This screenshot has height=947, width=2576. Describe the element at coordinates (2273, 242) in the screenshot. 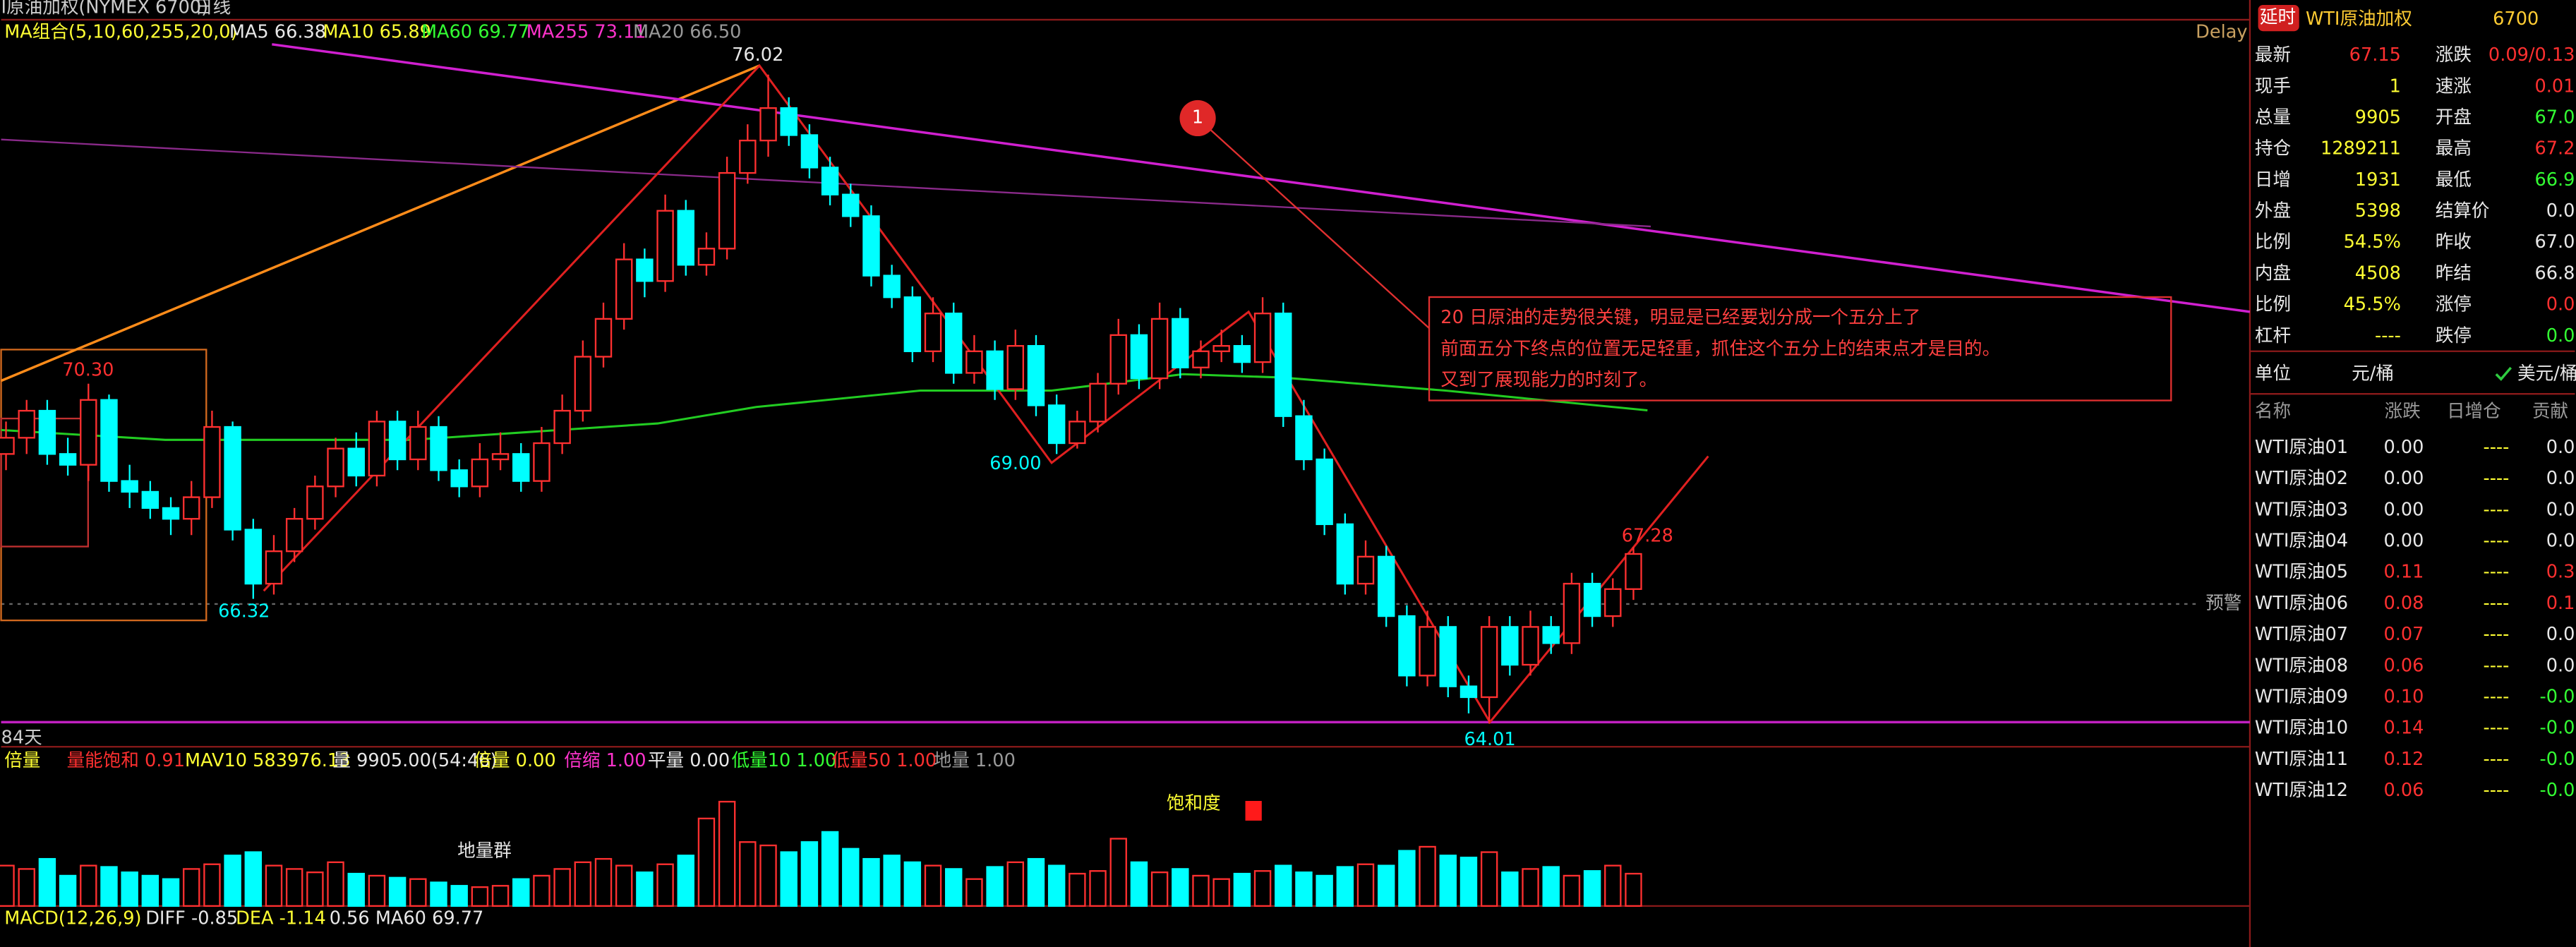

I see `quote-label: 比例` at that location.